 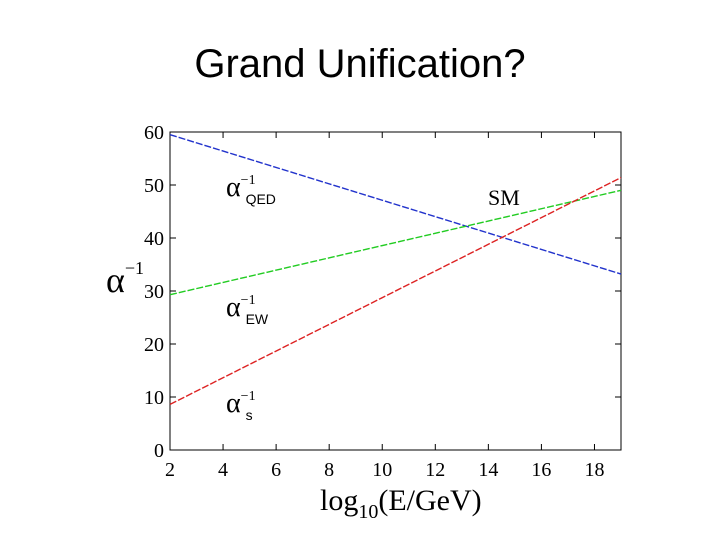 I want to click on x-tick-label: 12, so click(x=435, y=470).